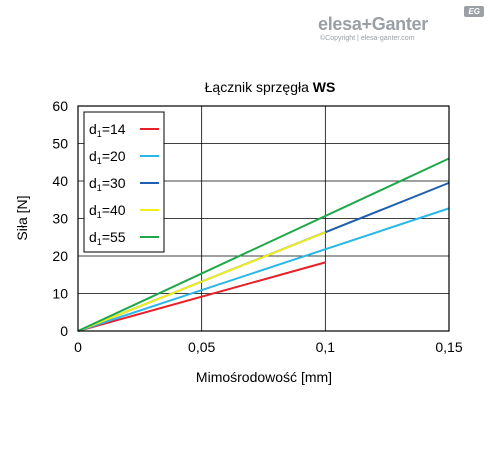 This screenshot has width=488, height=454. What do you see at coordinates (60, 144) in the screenshot?
I see `y-tick-label: 50` at bounding box center [60, 144].